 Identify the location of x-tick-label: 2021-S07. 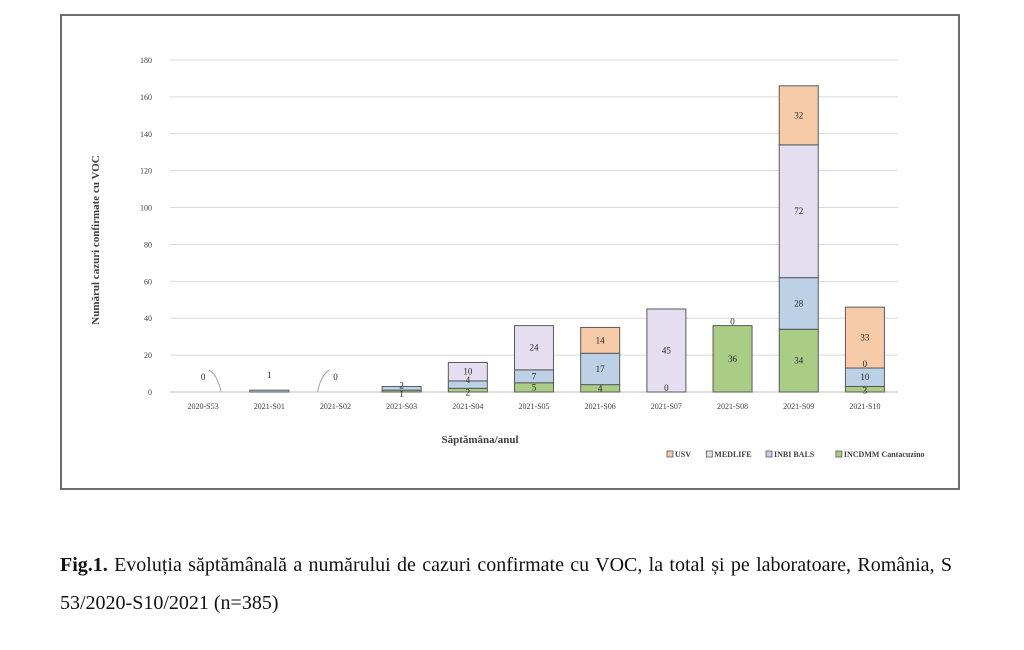
(666, 406).